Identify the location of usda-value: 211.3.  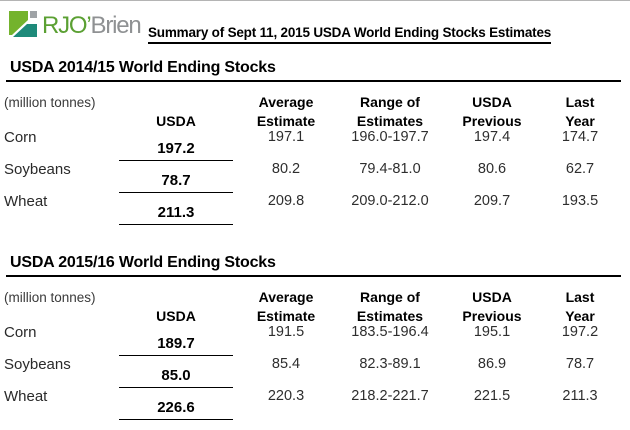
(176, 209).